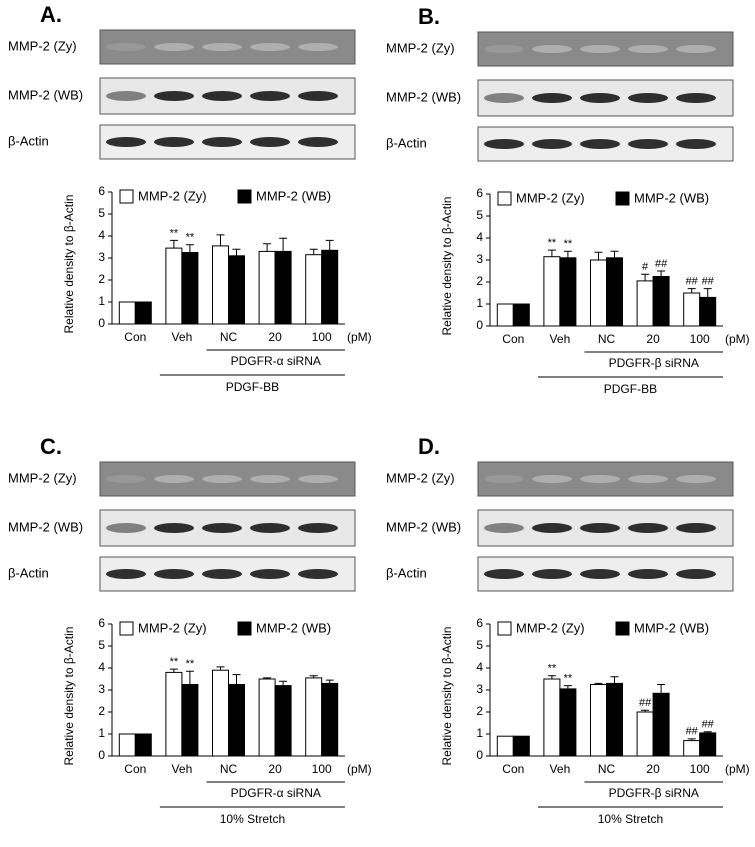 The width and height of the screenshot is (755, 847). I want to click on y-tick-label: 4, so click(479, 237).